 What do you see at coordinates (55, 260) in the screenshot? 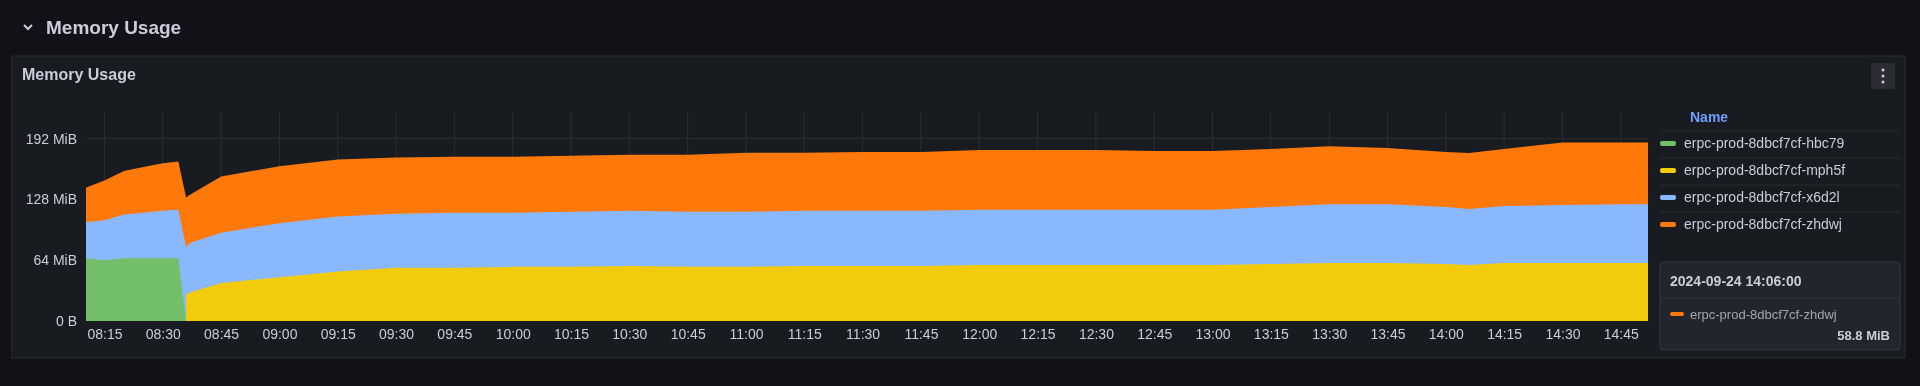
I see `y-tick-label: 64 MiB` at bounding box center [55, 260].